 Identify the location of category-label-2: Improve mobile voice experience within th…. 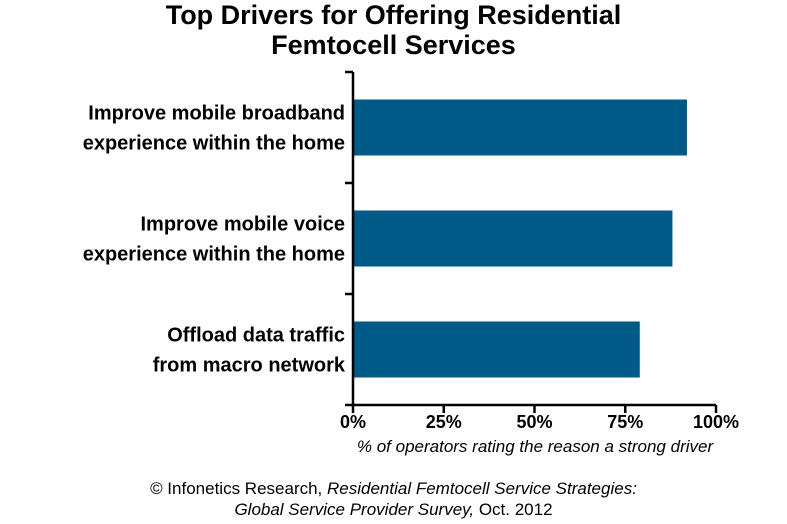
(214, 240).